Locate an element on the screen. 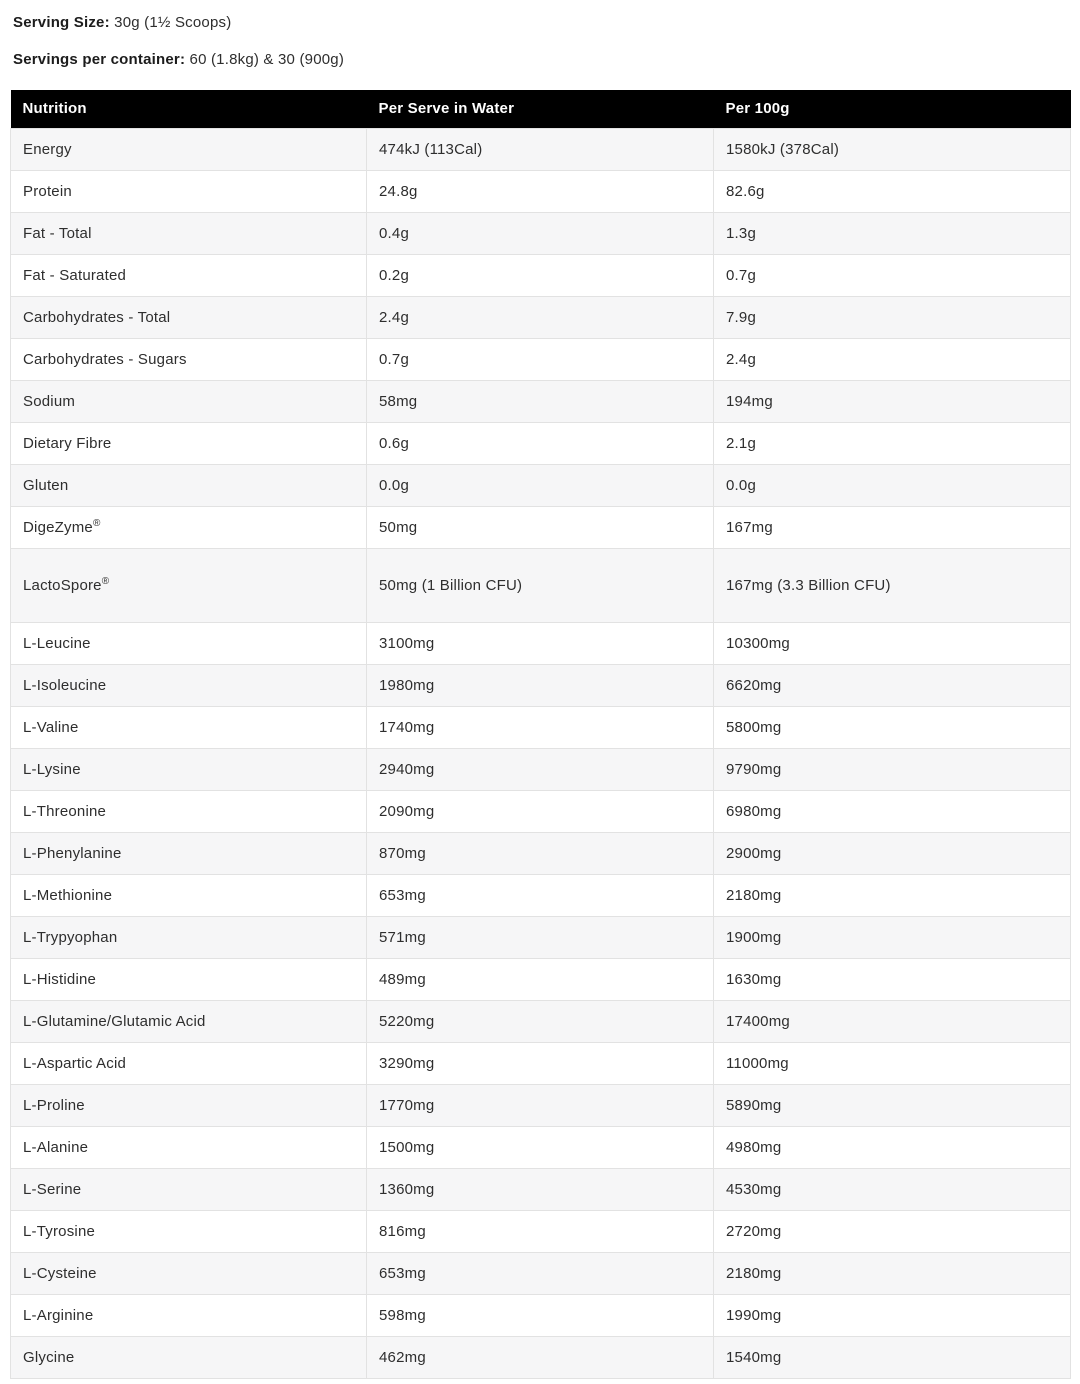 The width and height of the screenshot is (1080, 1384). per-serve-cell: 571mg is located at coordinates (540, 937).